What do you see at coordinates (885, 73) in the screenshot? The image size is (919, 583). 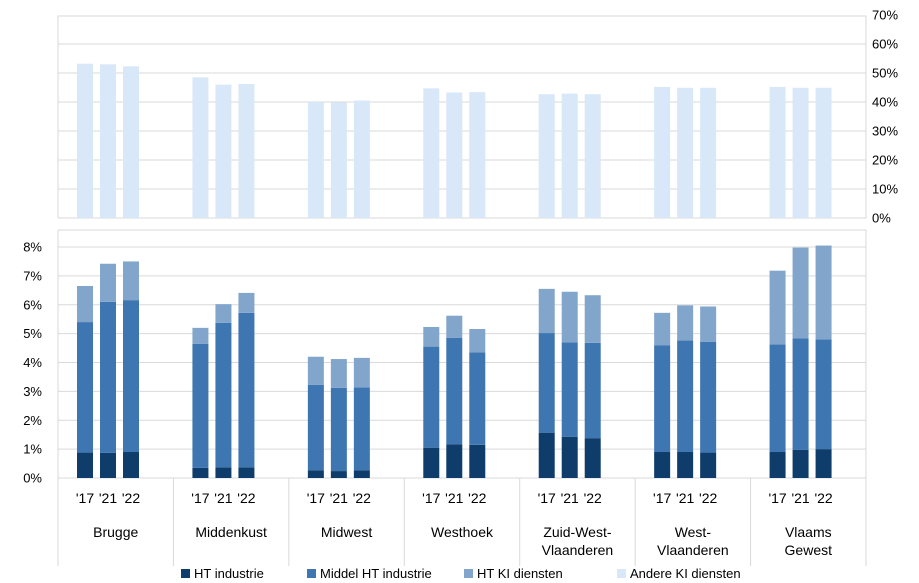 I see `top-y-tick-label: 50%` at bounding box center [885, 73].